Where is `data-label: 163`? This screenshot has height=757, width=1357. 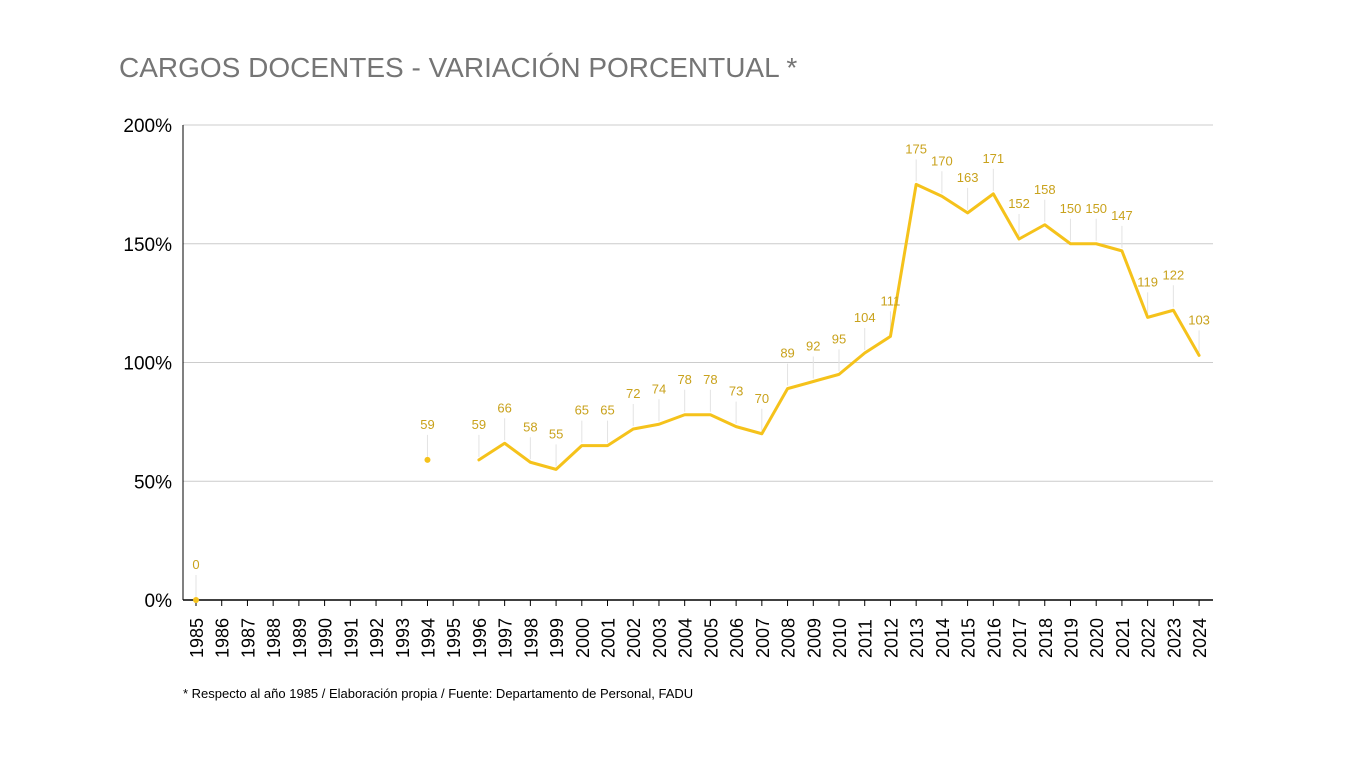 data-label: 163 is located at coordinates (968, 177).